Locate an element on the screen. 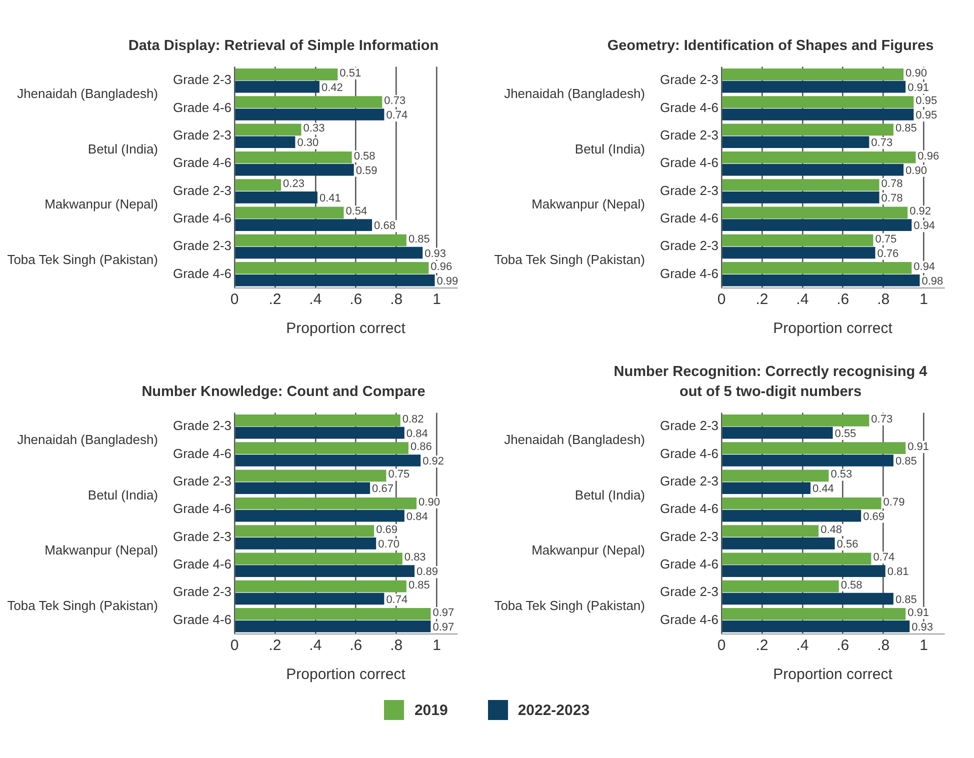  data-label: 0.55 is located at coordinates (845, 434).